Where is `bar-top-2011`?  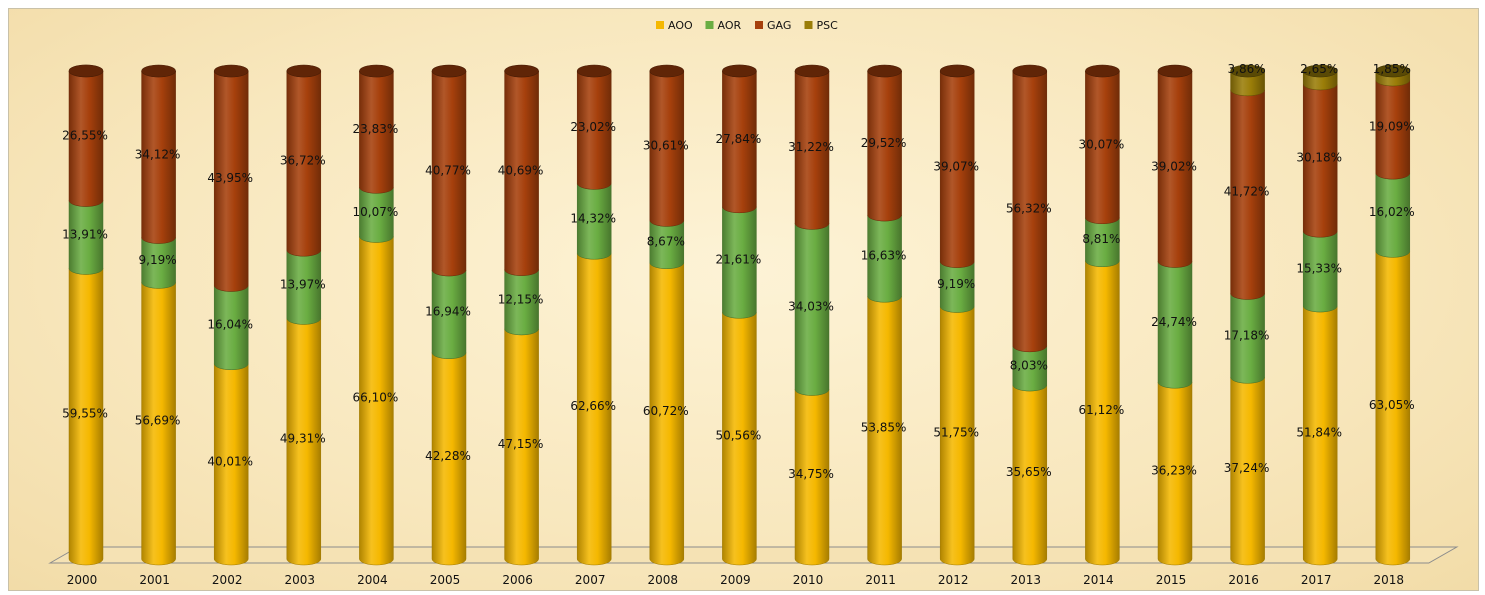
bar-top-2011 is located at coordinates (884, 71).